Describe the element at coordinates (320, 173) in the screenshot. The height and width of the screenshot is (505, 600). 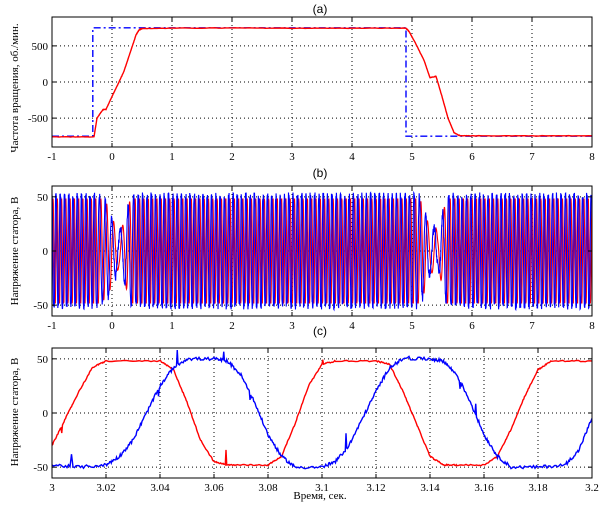
I see `panel-b-title: (b)` at that location.